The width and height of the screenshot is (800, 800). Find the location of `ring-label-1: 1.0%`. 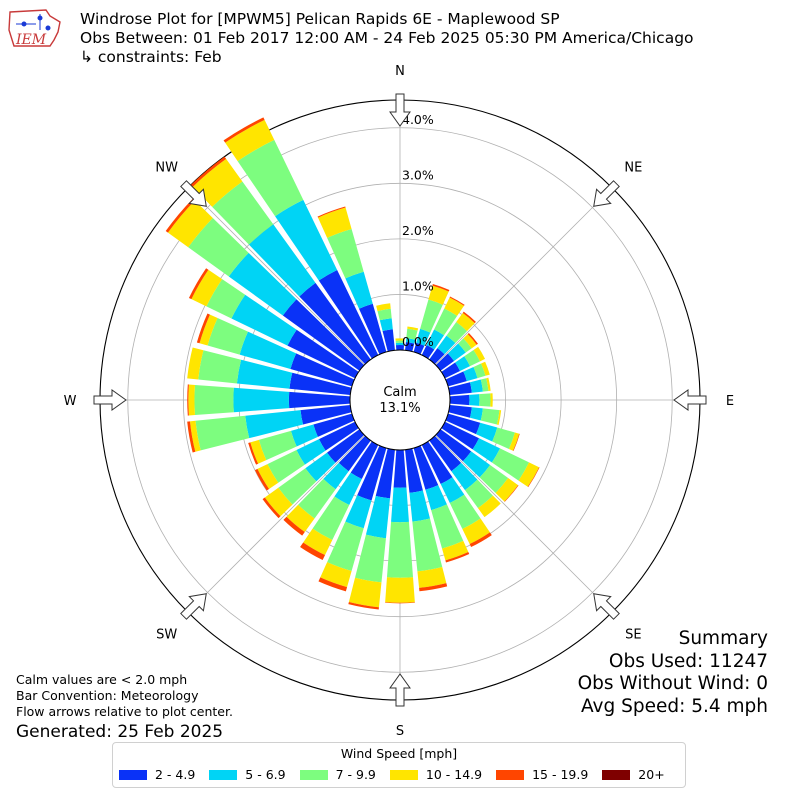

ring-label-1: 1.0% is located at coordinates (418, 285).